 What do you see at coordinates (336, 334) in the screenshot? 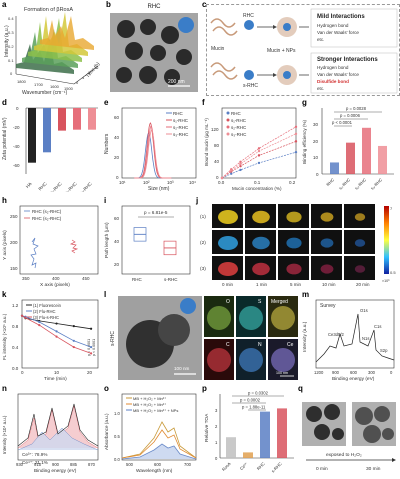
I see `panel-m-peak: Ce3d5/2` at bounding box center [336, 334].